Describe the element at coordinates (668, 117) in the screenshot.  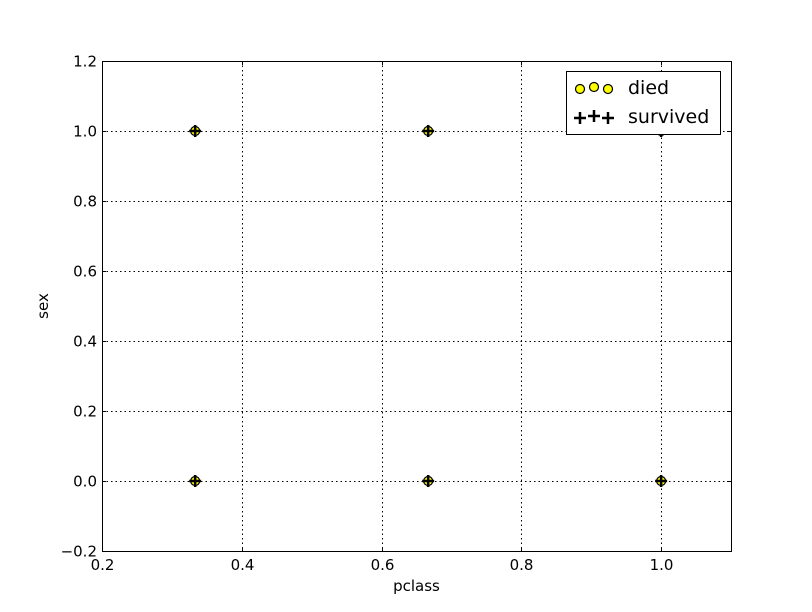
I see `legend-label-survived: survived` at that location.